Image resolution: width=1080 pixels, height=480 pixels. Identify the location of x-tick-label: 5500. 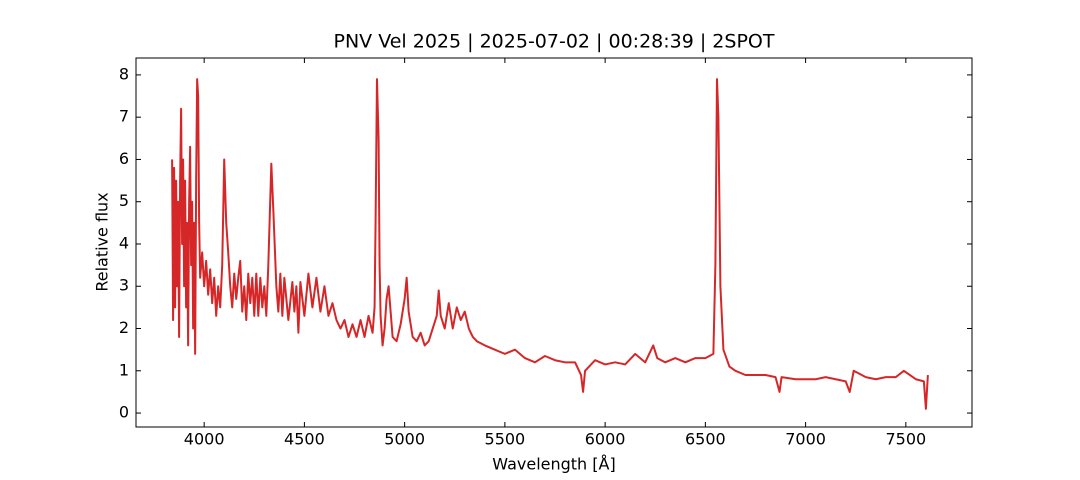
(505, 439).